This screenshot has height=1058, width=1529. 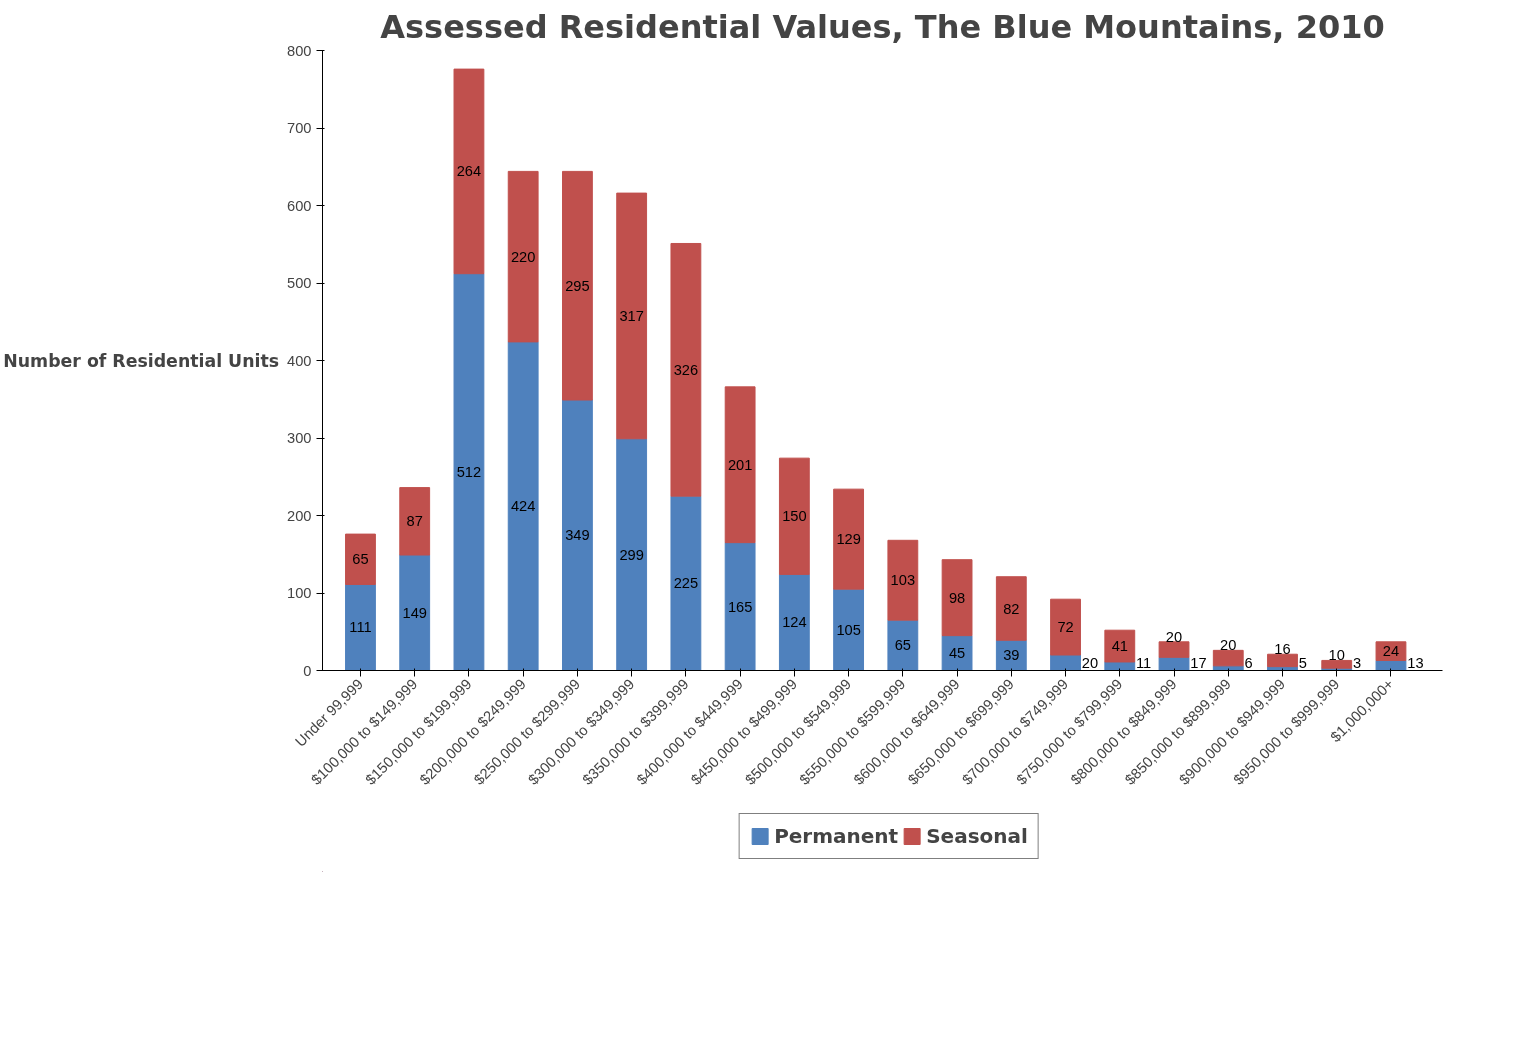 What do you see at coordinates (957, 597) in the screenshot?
I see `data-label: 98` at bounding box center [957, 597].